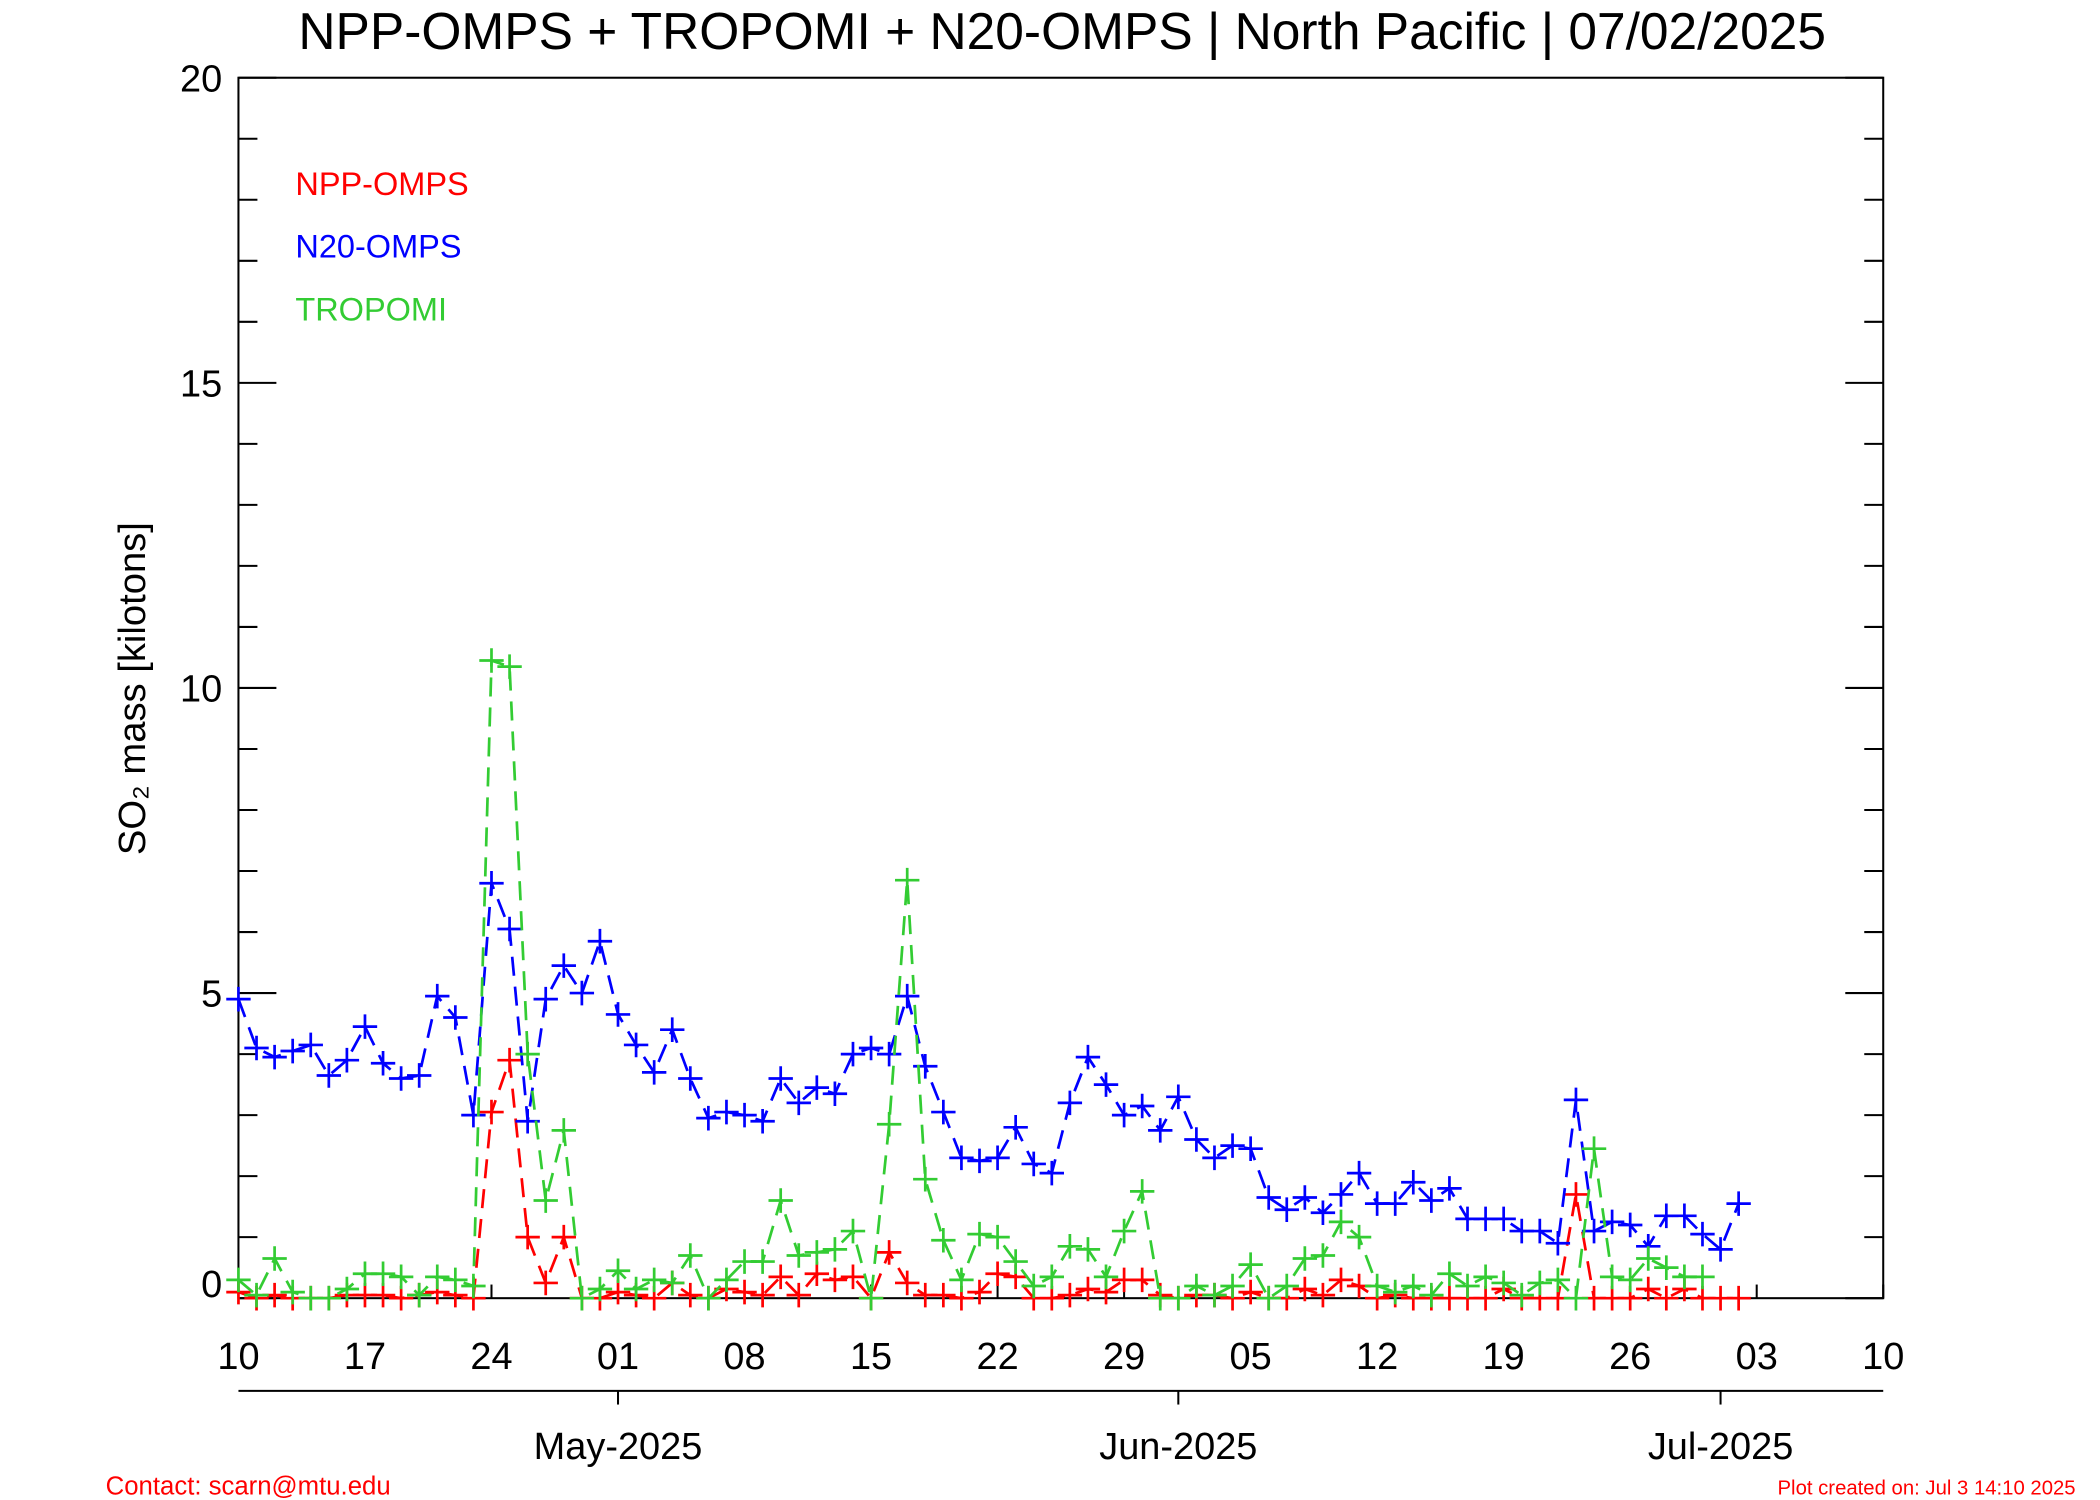  What do you see at coordinates (1757, 1357) in the screenshot?
I see `x-tick-label: 03` at bounding box center [1757, 1357].